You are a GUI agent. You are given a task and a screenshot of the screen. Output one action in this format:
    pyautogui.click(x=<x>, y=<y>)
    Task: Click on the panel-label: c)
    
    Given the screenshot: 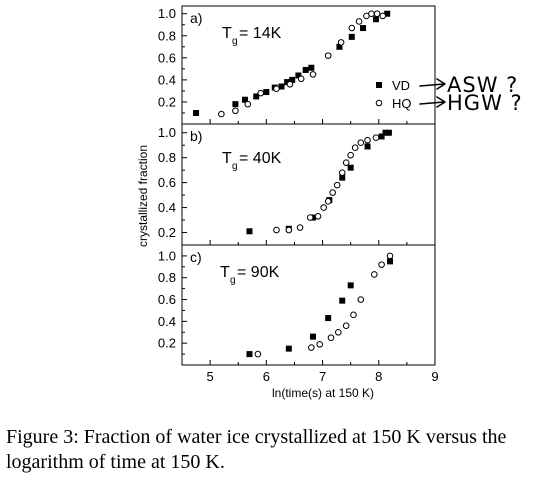 What is the action you would take?
    pyautogui.click(x=196, y=257)
    